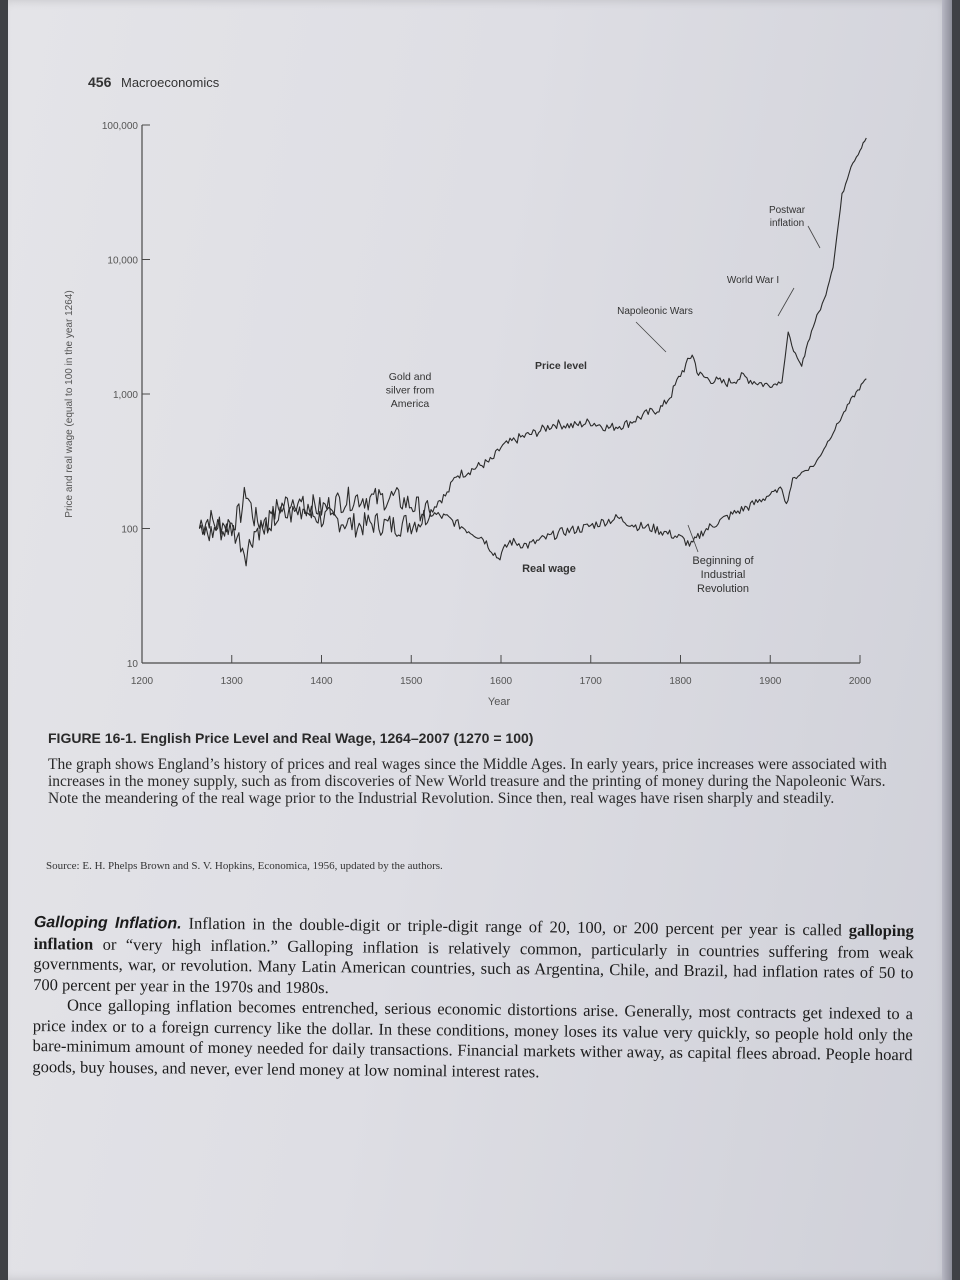  I want to click on y-tick-label: 100, so click(129, 530).